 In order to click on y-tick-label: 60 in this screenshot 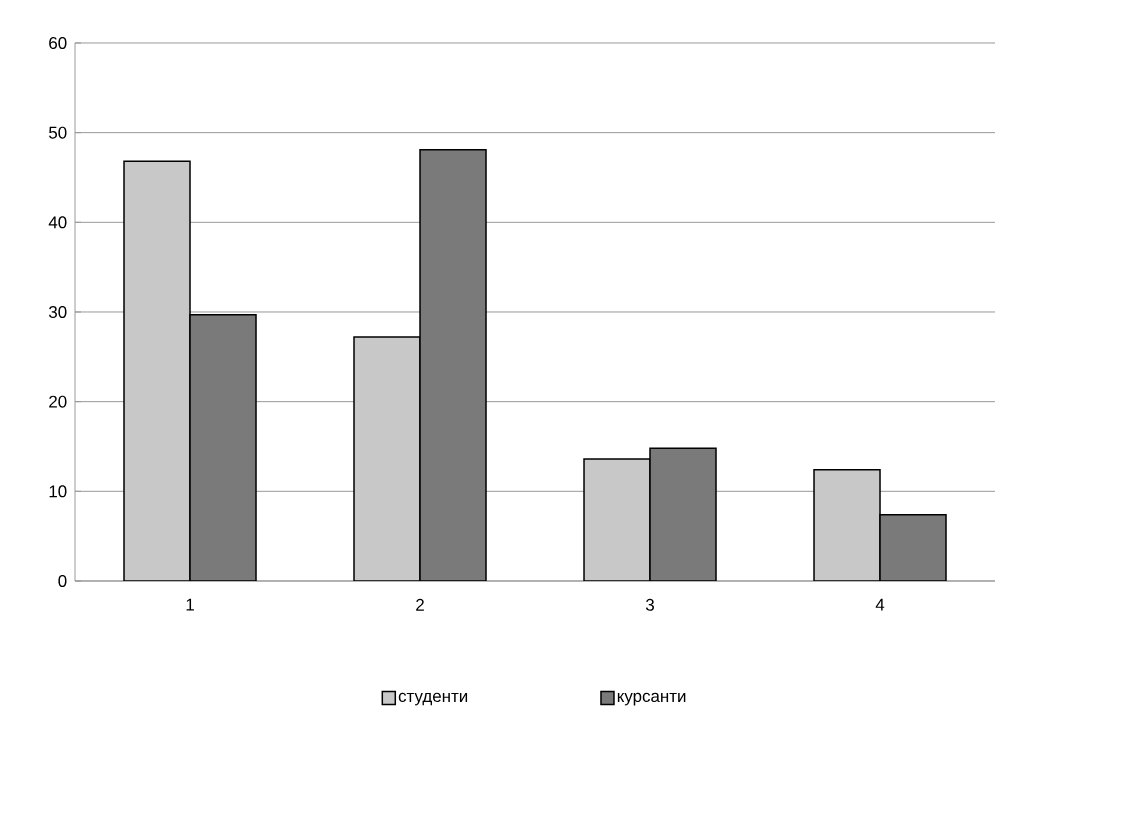, I will do `click(58, 42)`.